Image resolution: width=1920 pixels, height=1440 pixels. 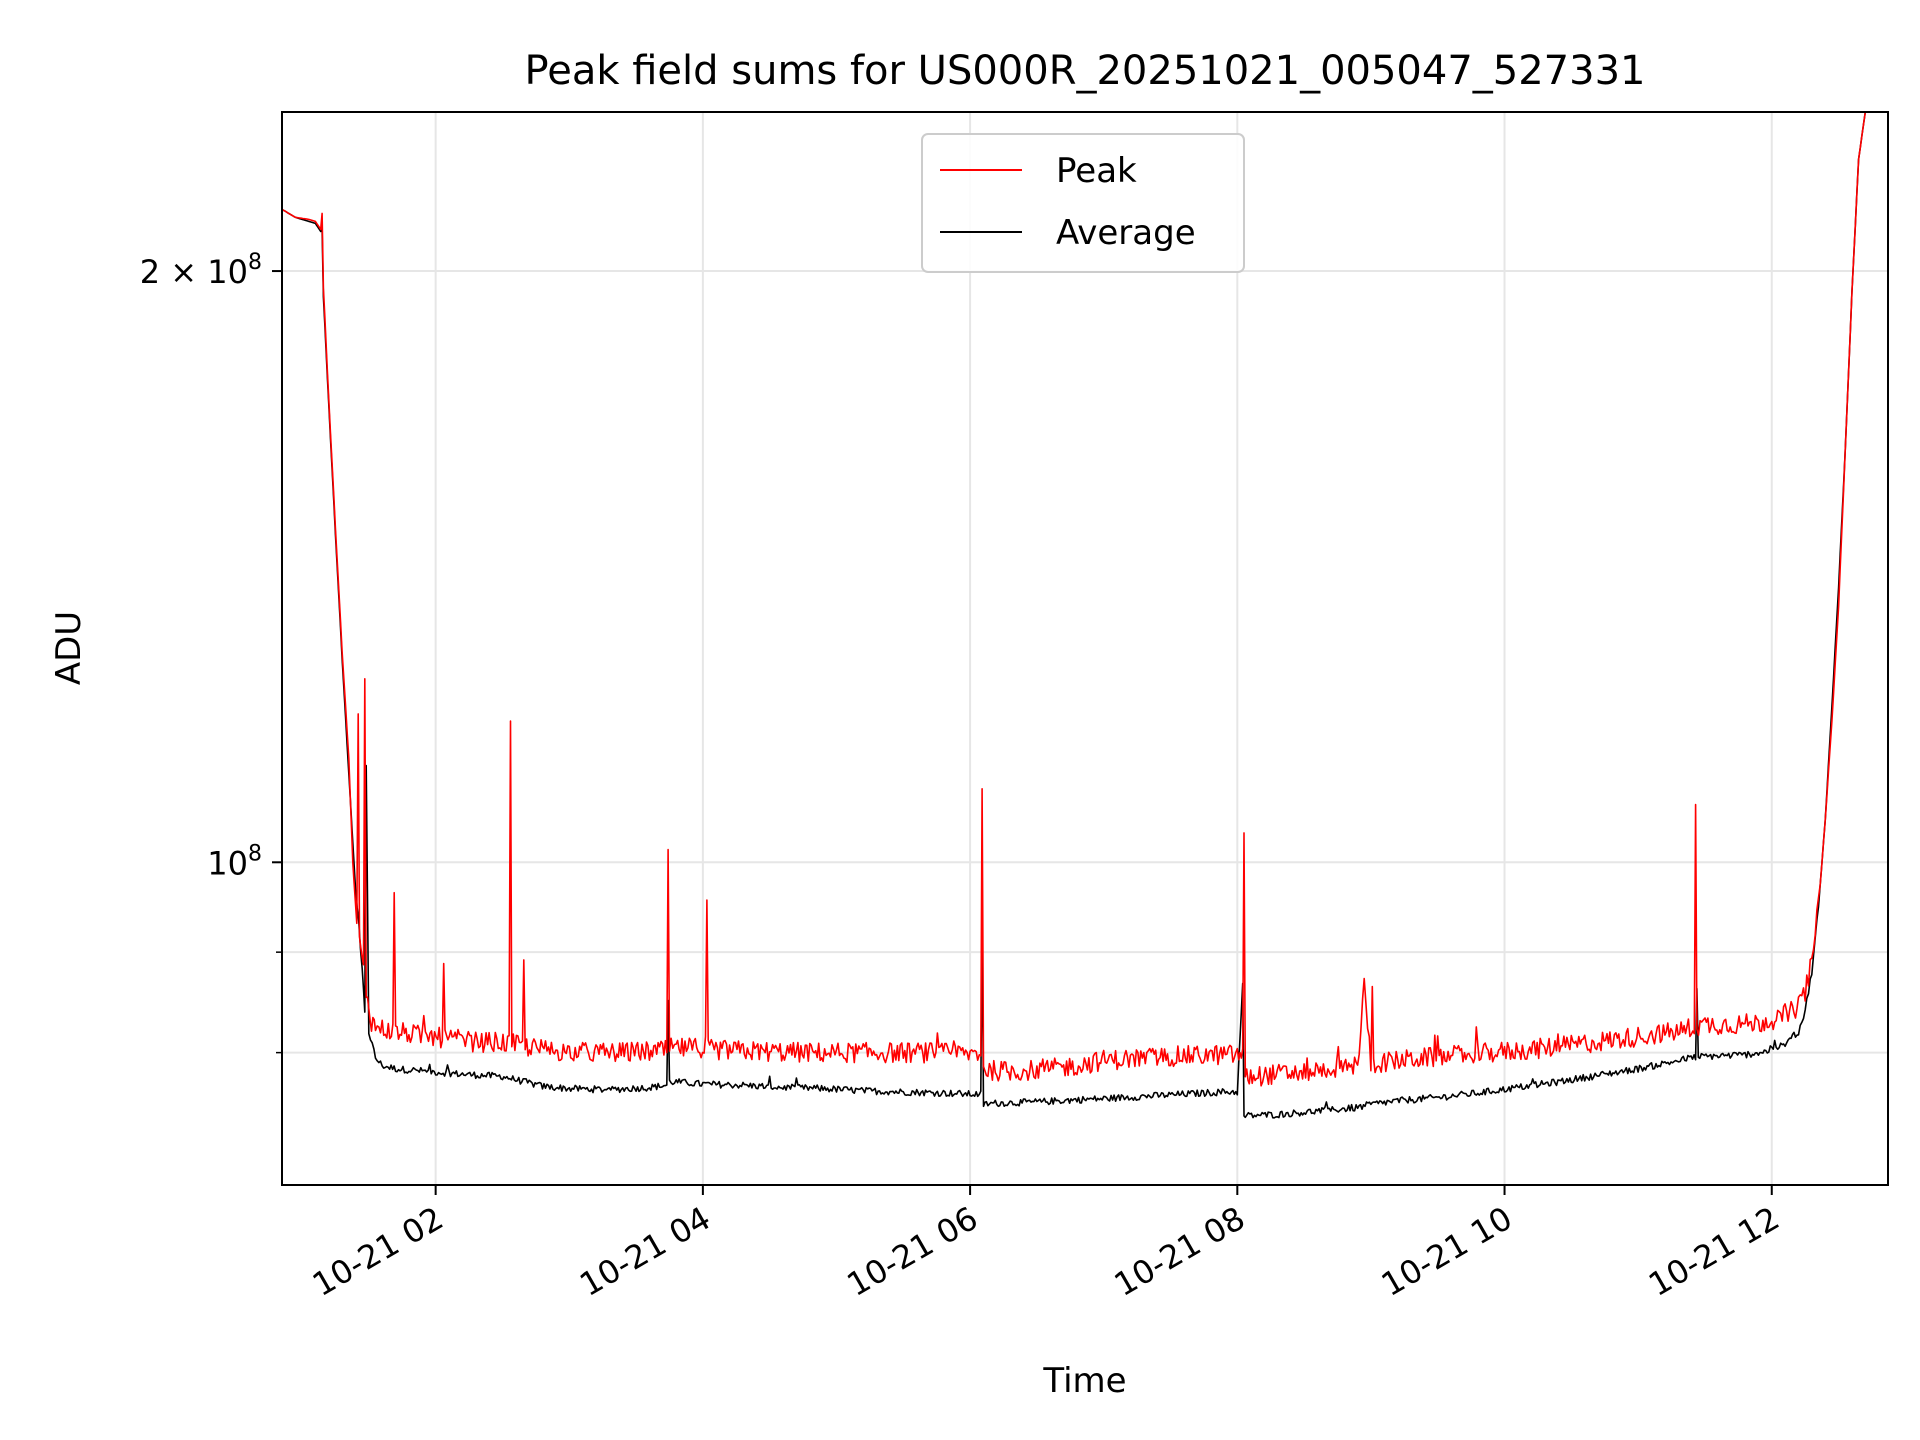 I want to click on legend-peak-label: Peak, so click(x=1096, y=171).